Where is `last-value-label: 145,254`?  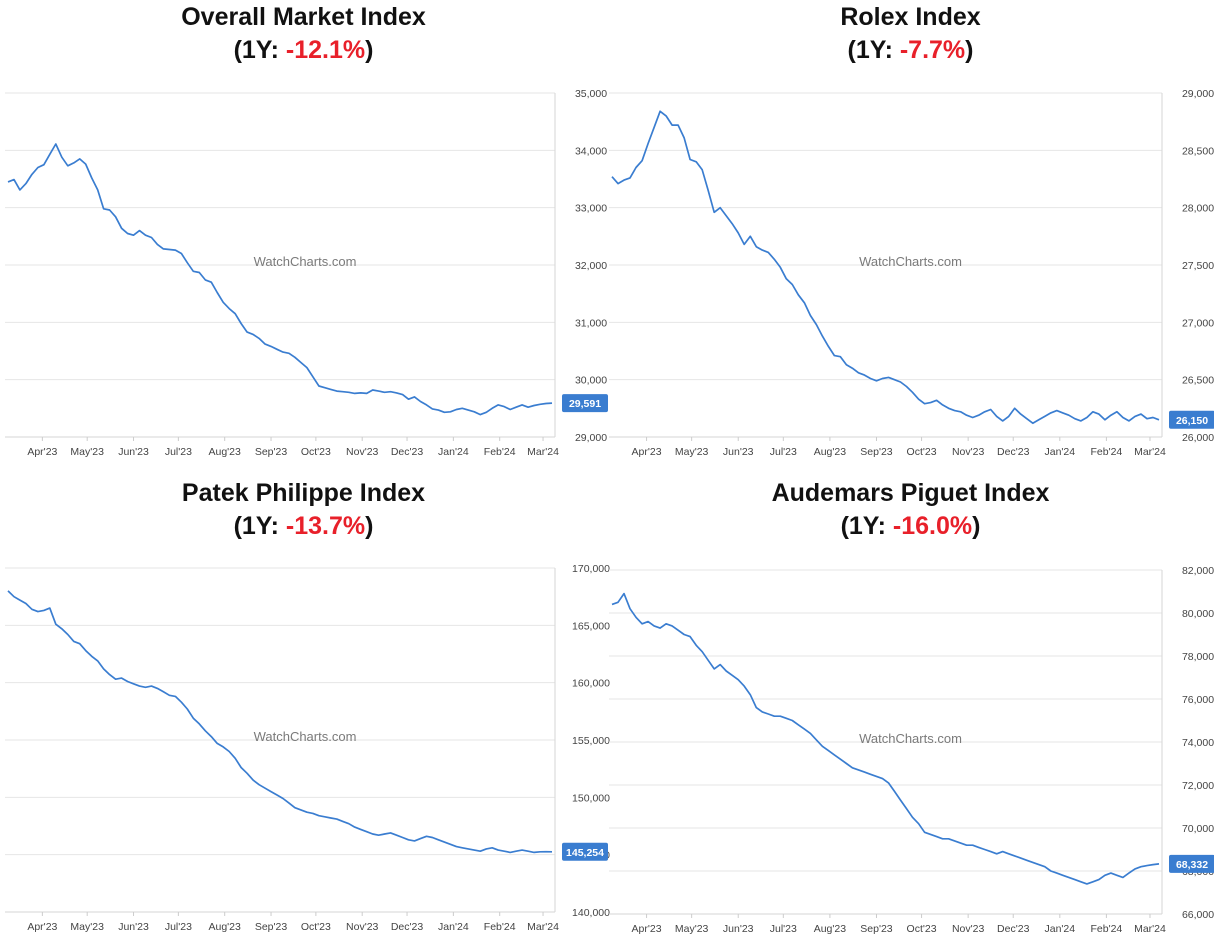 last-value-label: 145,254 is located at coordinates (585, 853).